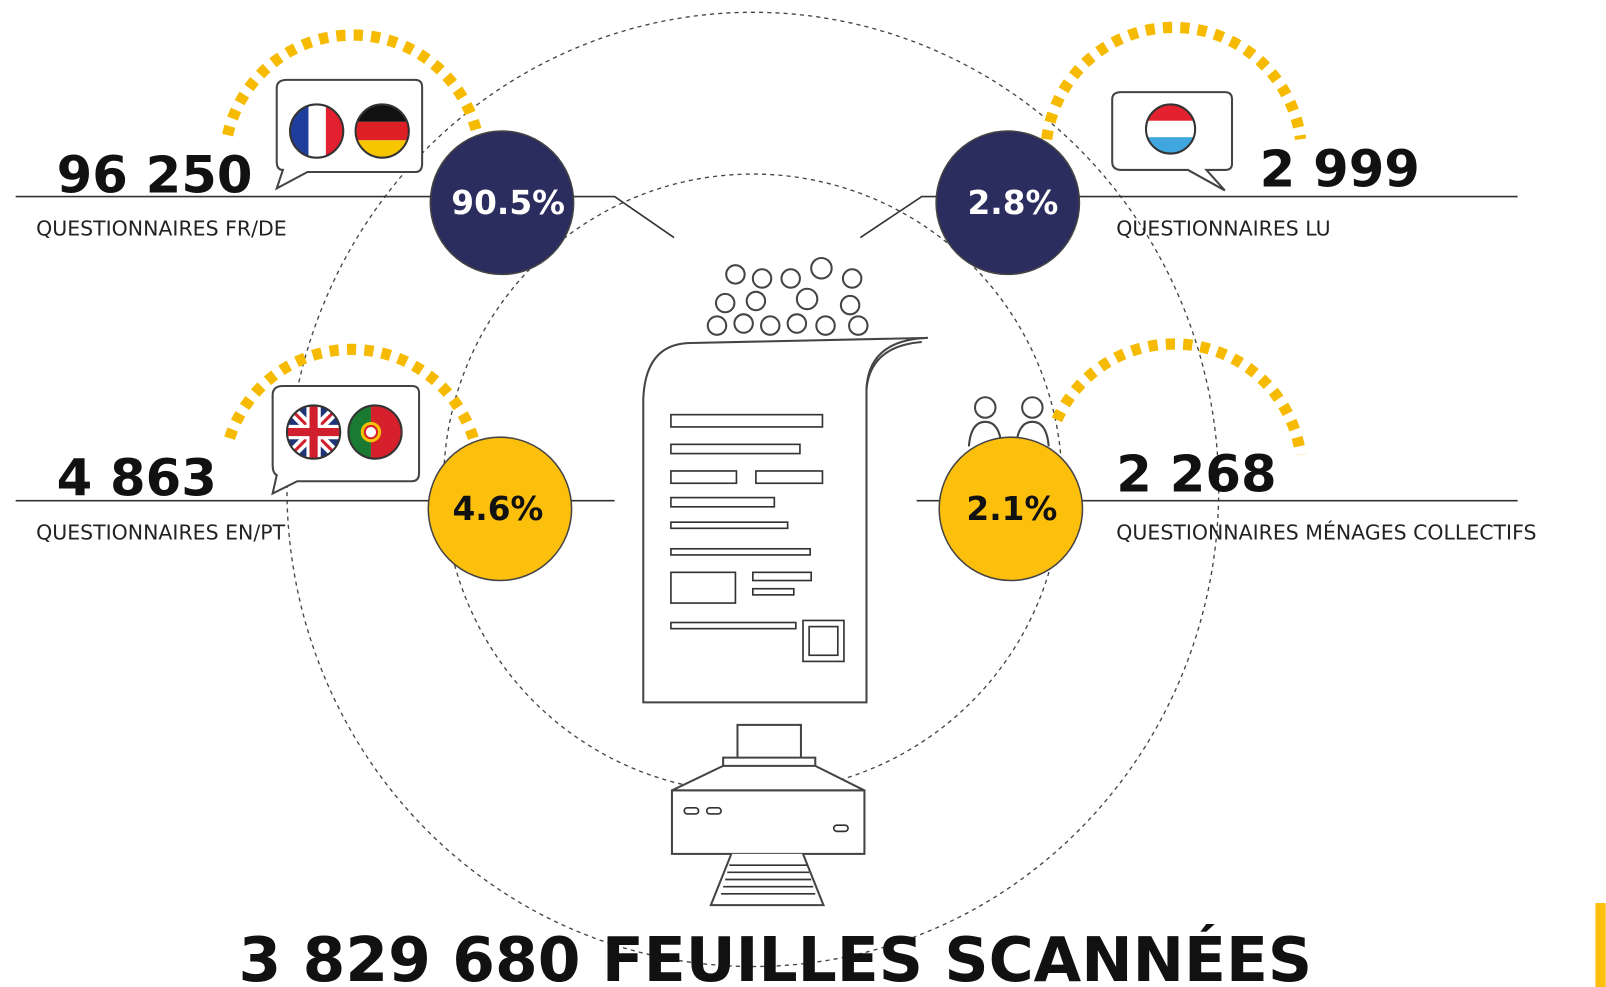  I want to click on document-icon, so click(785, 480).